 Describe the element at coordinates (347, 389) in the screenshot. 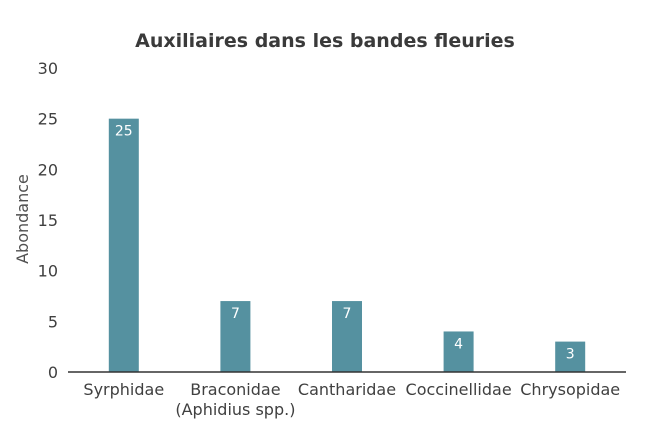

I see `x-tick-label: Cantharidae` at that location.